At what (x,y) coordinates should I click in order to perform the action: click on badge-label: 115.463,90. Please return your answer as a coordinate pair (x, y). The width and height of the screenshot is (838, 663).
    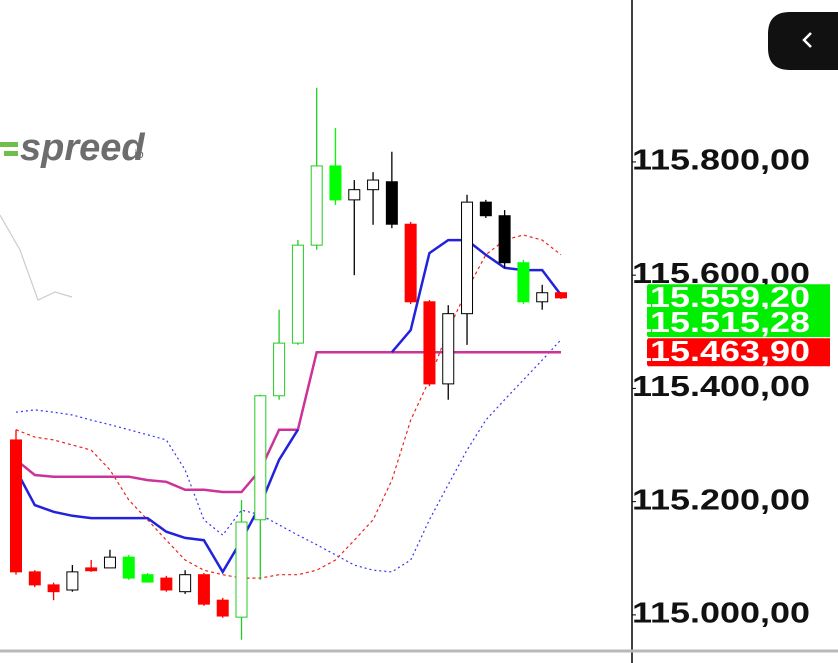
    Looking at the image, I should click on (721, 352).